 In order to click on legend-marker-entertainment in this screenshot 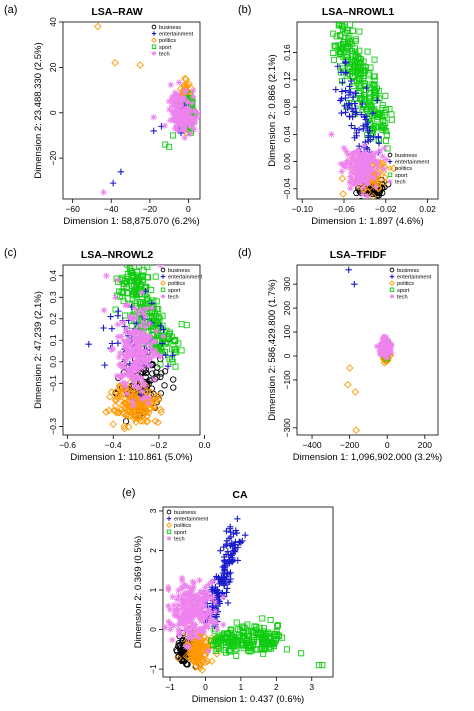, I will do `click(163, 276)`.